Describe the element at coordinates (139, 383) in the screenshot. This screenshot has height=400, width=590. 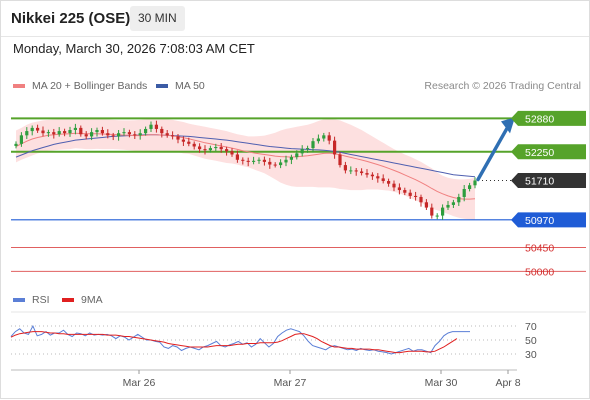
I see `time-tick-label: Mar 26` at that location.